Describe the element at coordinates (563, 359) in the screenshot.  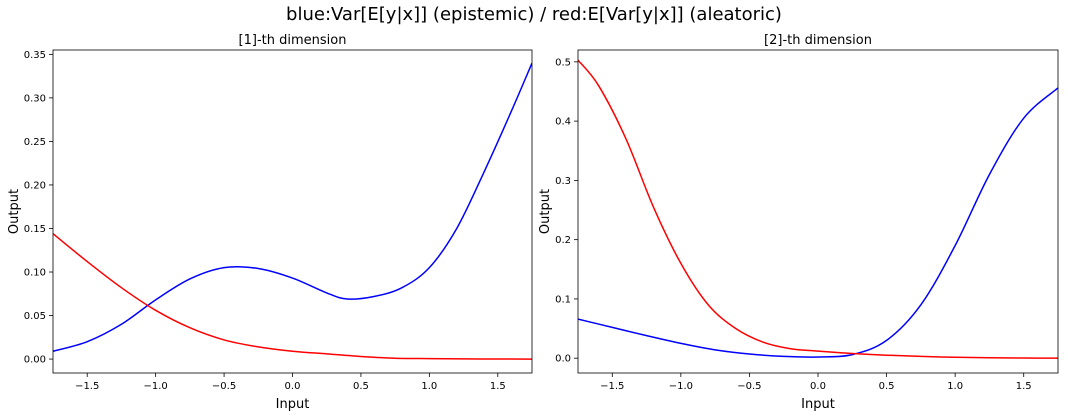
I see `y-tick-label: 0.0` at that location.